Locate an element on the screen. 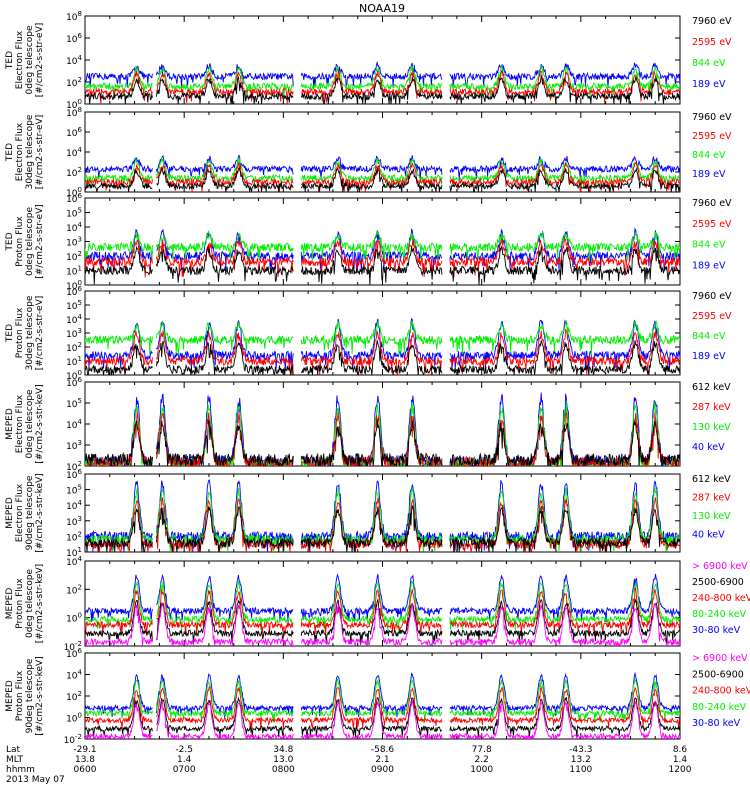  ytick-label: 10⁻² is located at coordinates (73, 646).